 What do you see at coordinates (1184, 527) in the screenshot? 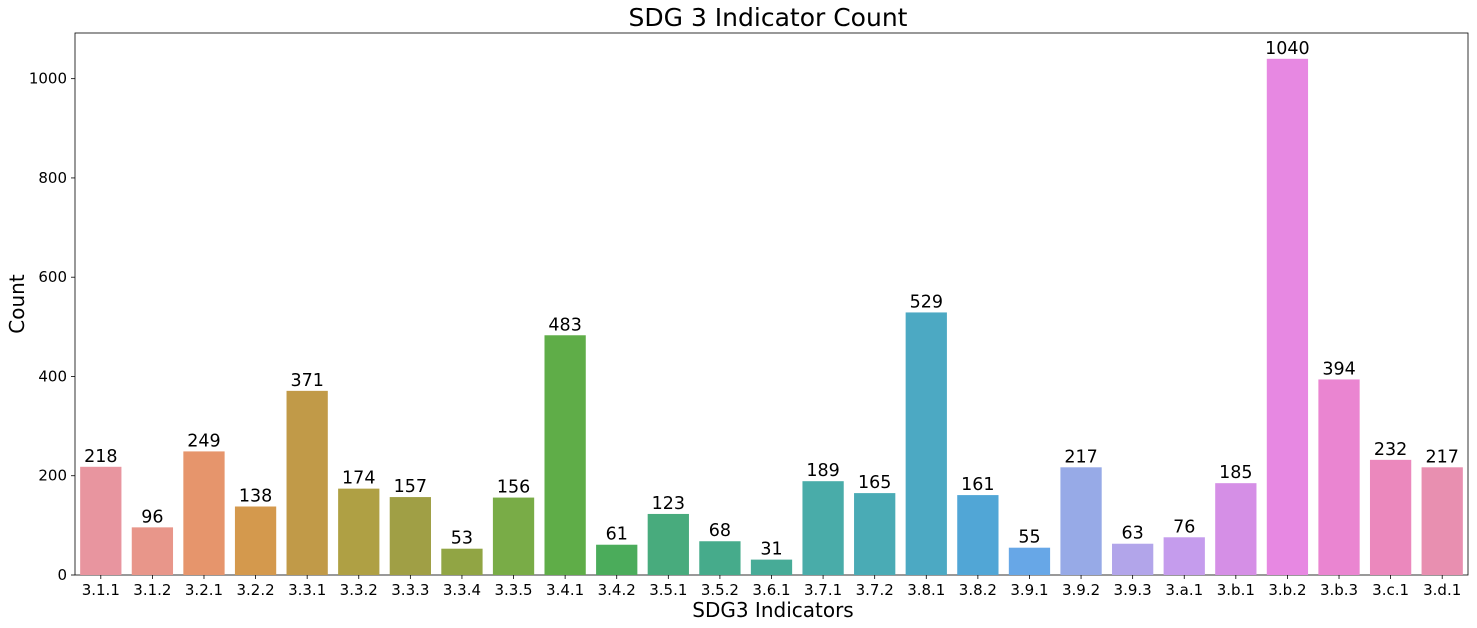
I see `data-label: 76` at bounding box center [1184, 527].